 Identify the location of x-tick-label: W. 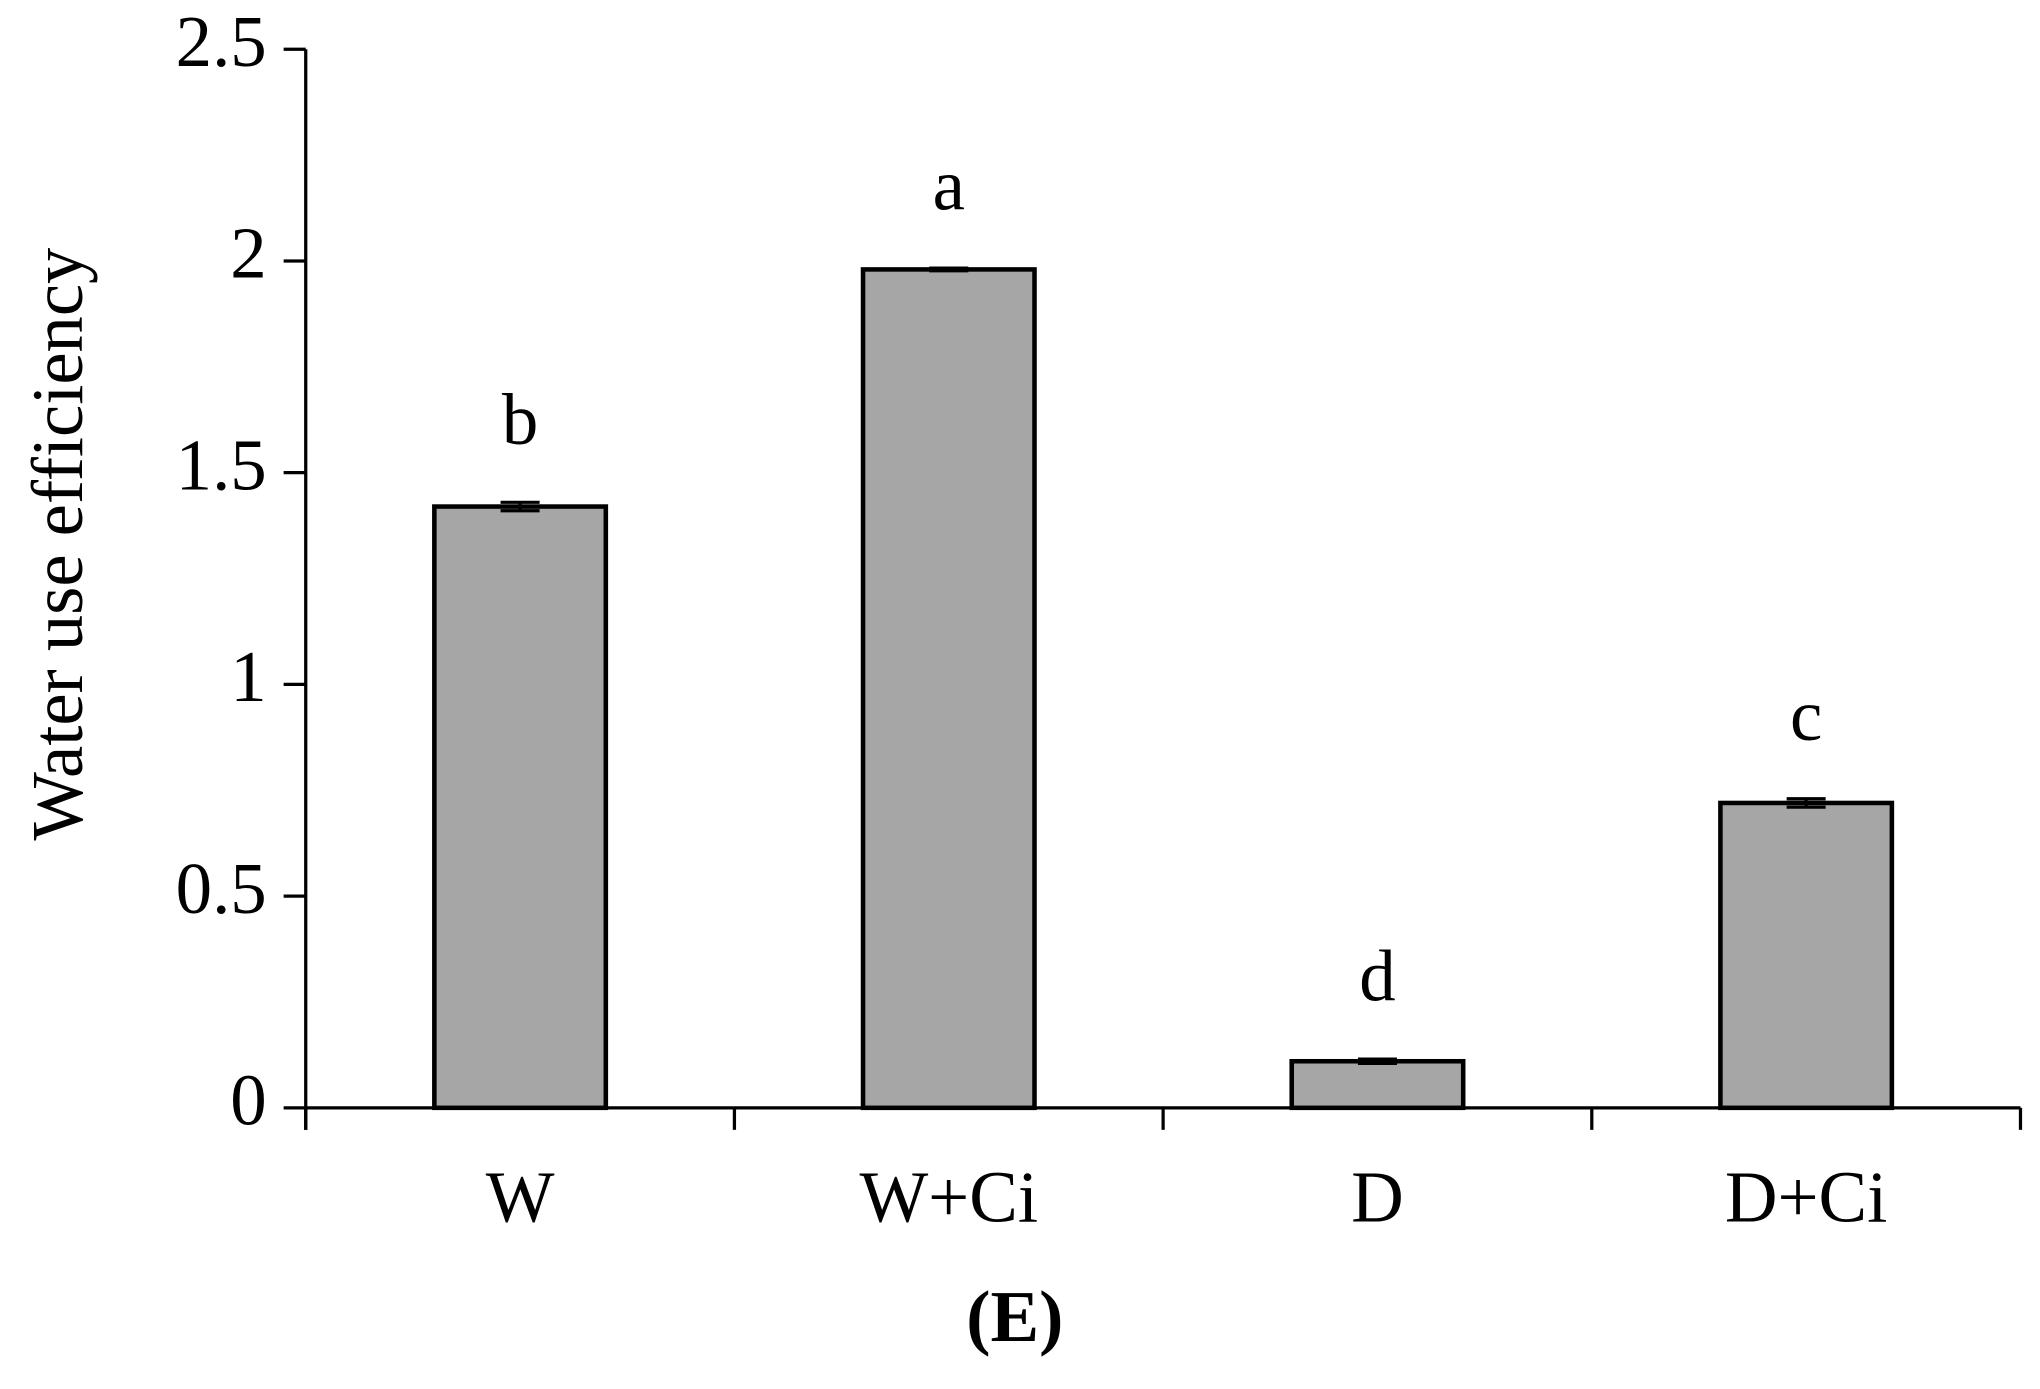
(520, 1197).